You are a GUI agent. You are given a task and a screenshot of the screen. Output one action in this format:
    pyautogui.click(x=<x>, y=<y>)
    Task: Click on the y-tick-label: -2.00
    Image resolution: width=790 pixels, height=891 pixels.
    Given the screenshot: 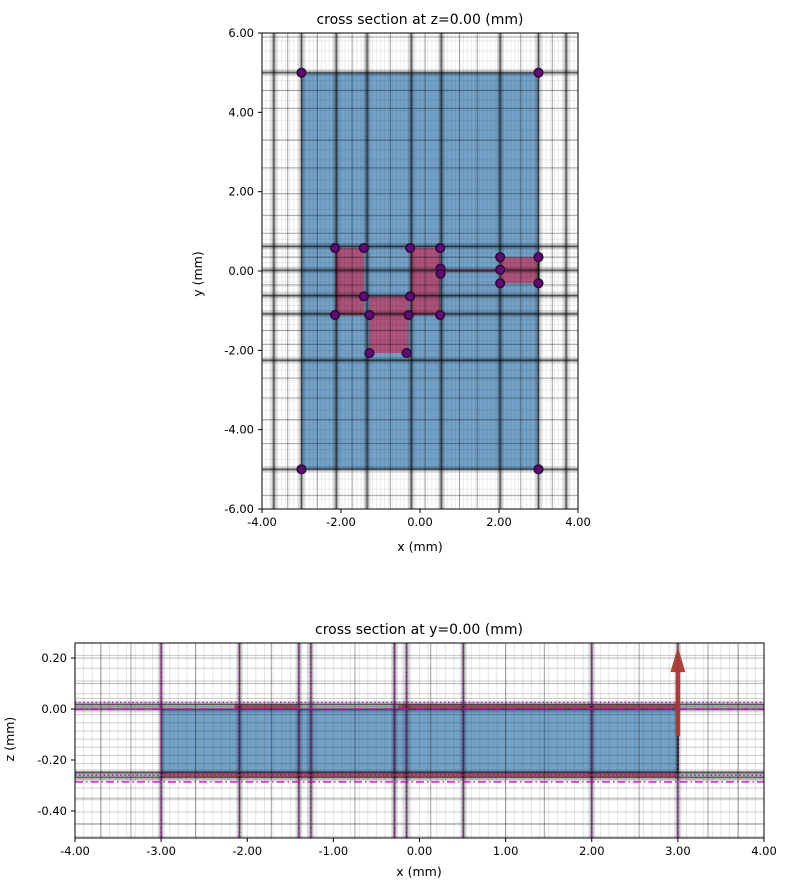 What is the action you would take?
    pyautogui.click(x=239, y=350)
    